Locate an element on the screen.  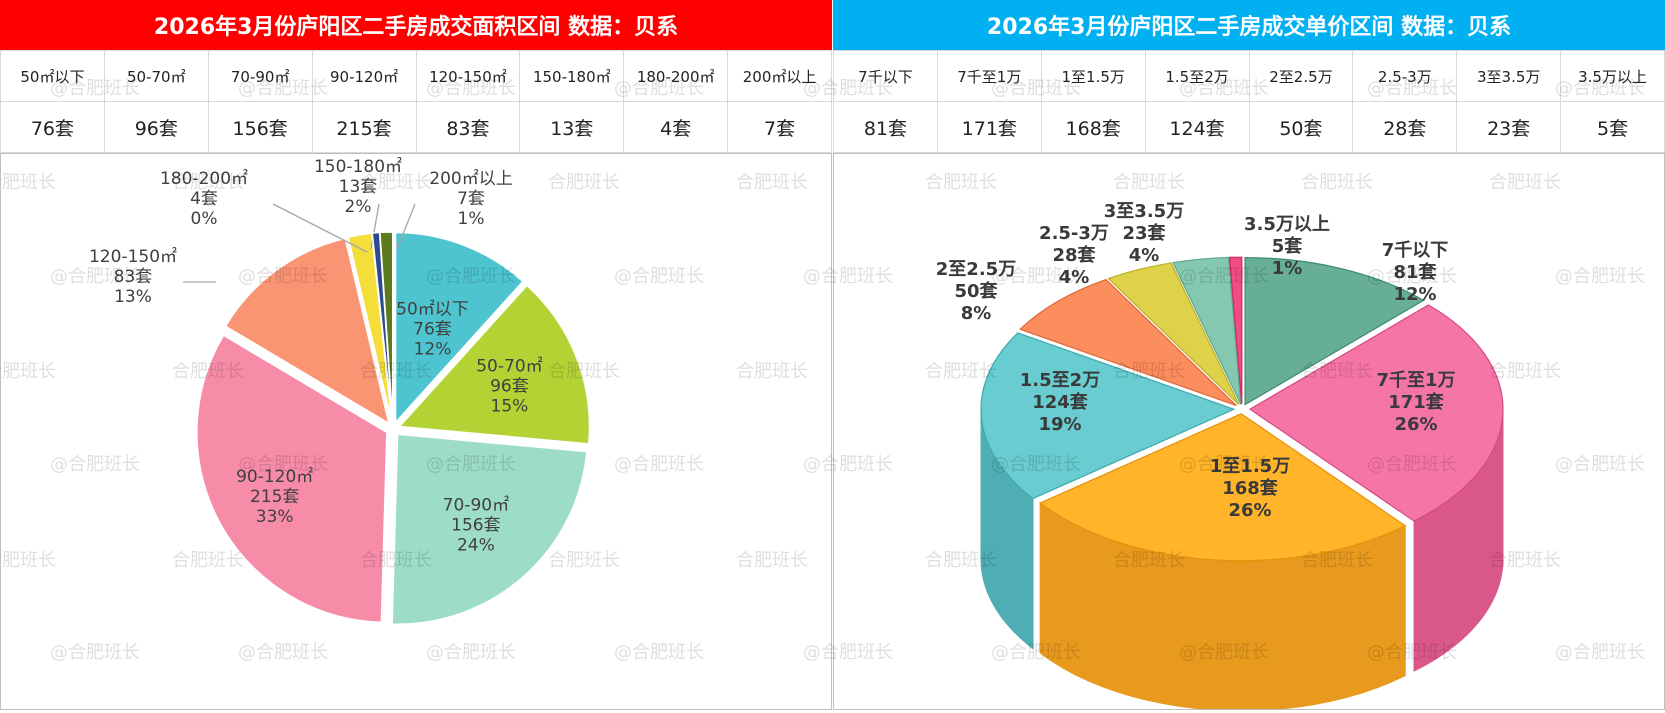
area-value-cell: 13套 is located at coordinates (572, 127).